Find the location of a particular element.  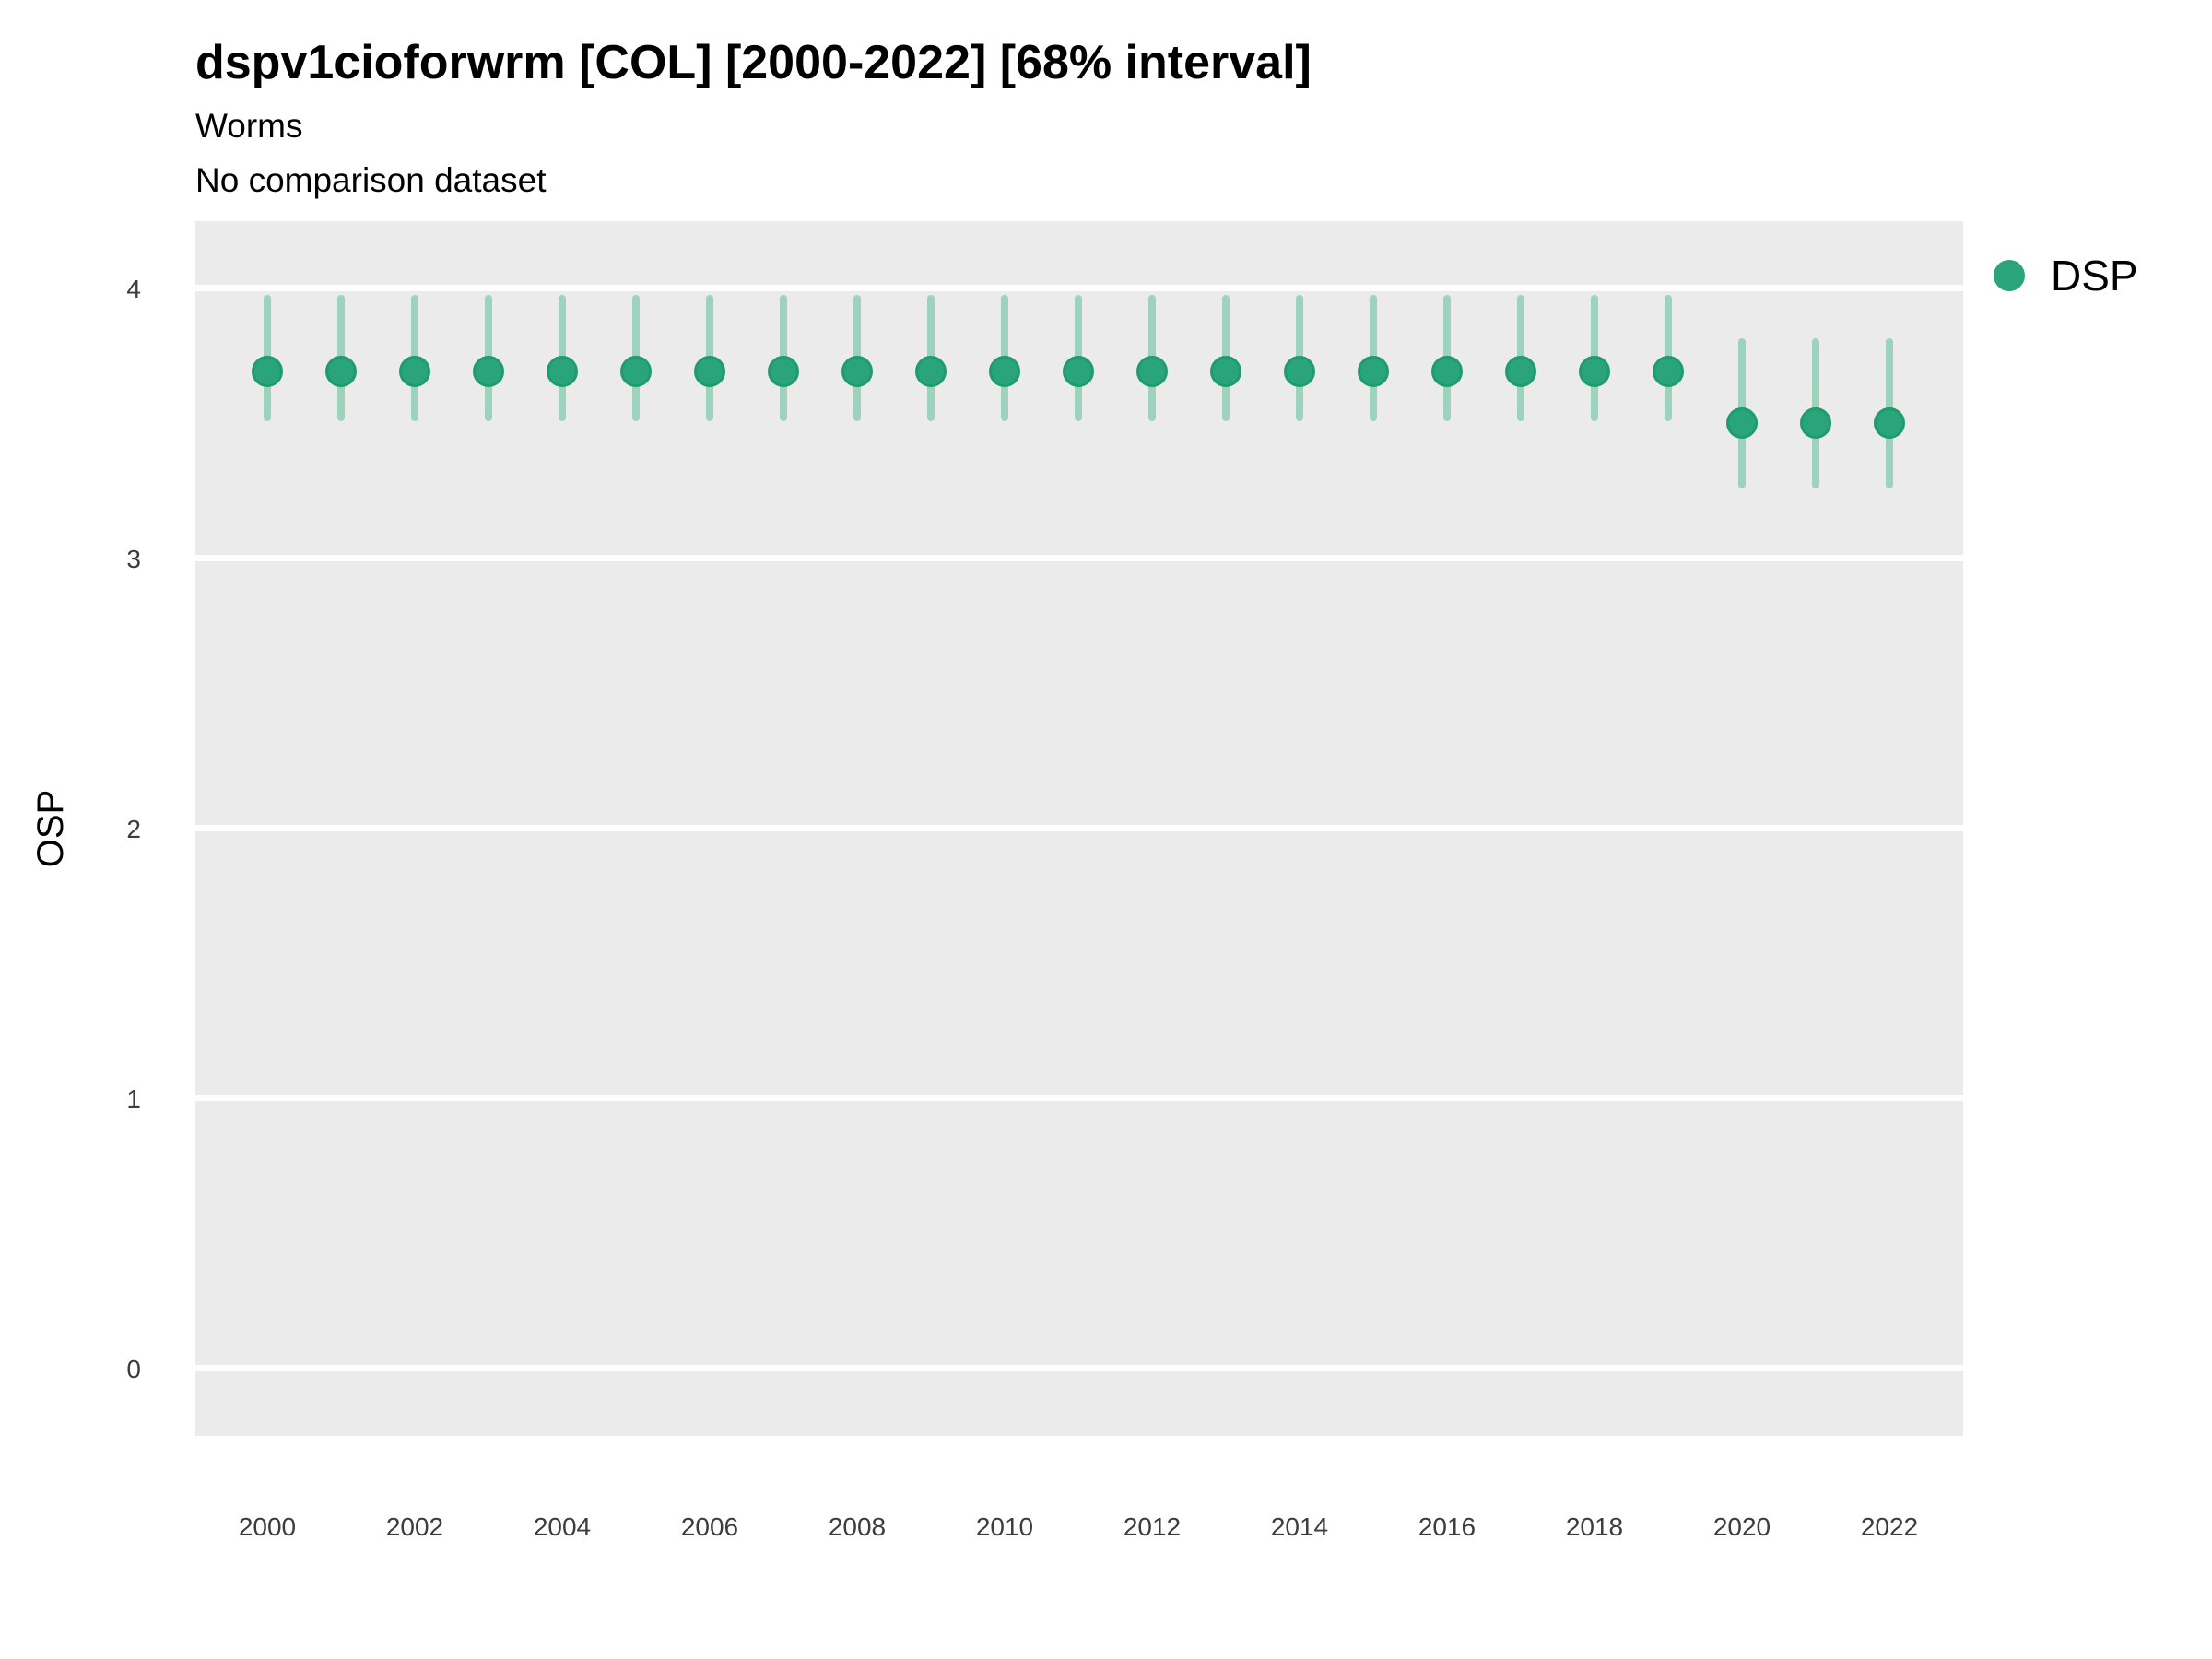

chart-comparison-note: No comparison dataset is located at coordinates (371, 180).